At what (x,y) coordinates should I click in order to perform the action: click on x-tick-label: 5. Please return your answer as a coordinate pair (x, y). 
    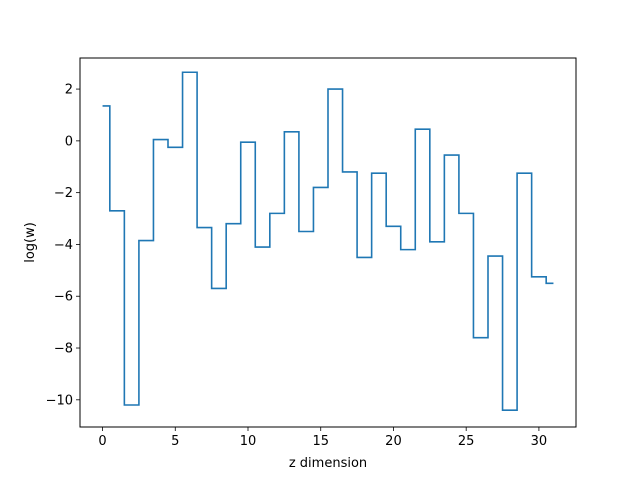
    Looking at the image, I should click on (175, 441).